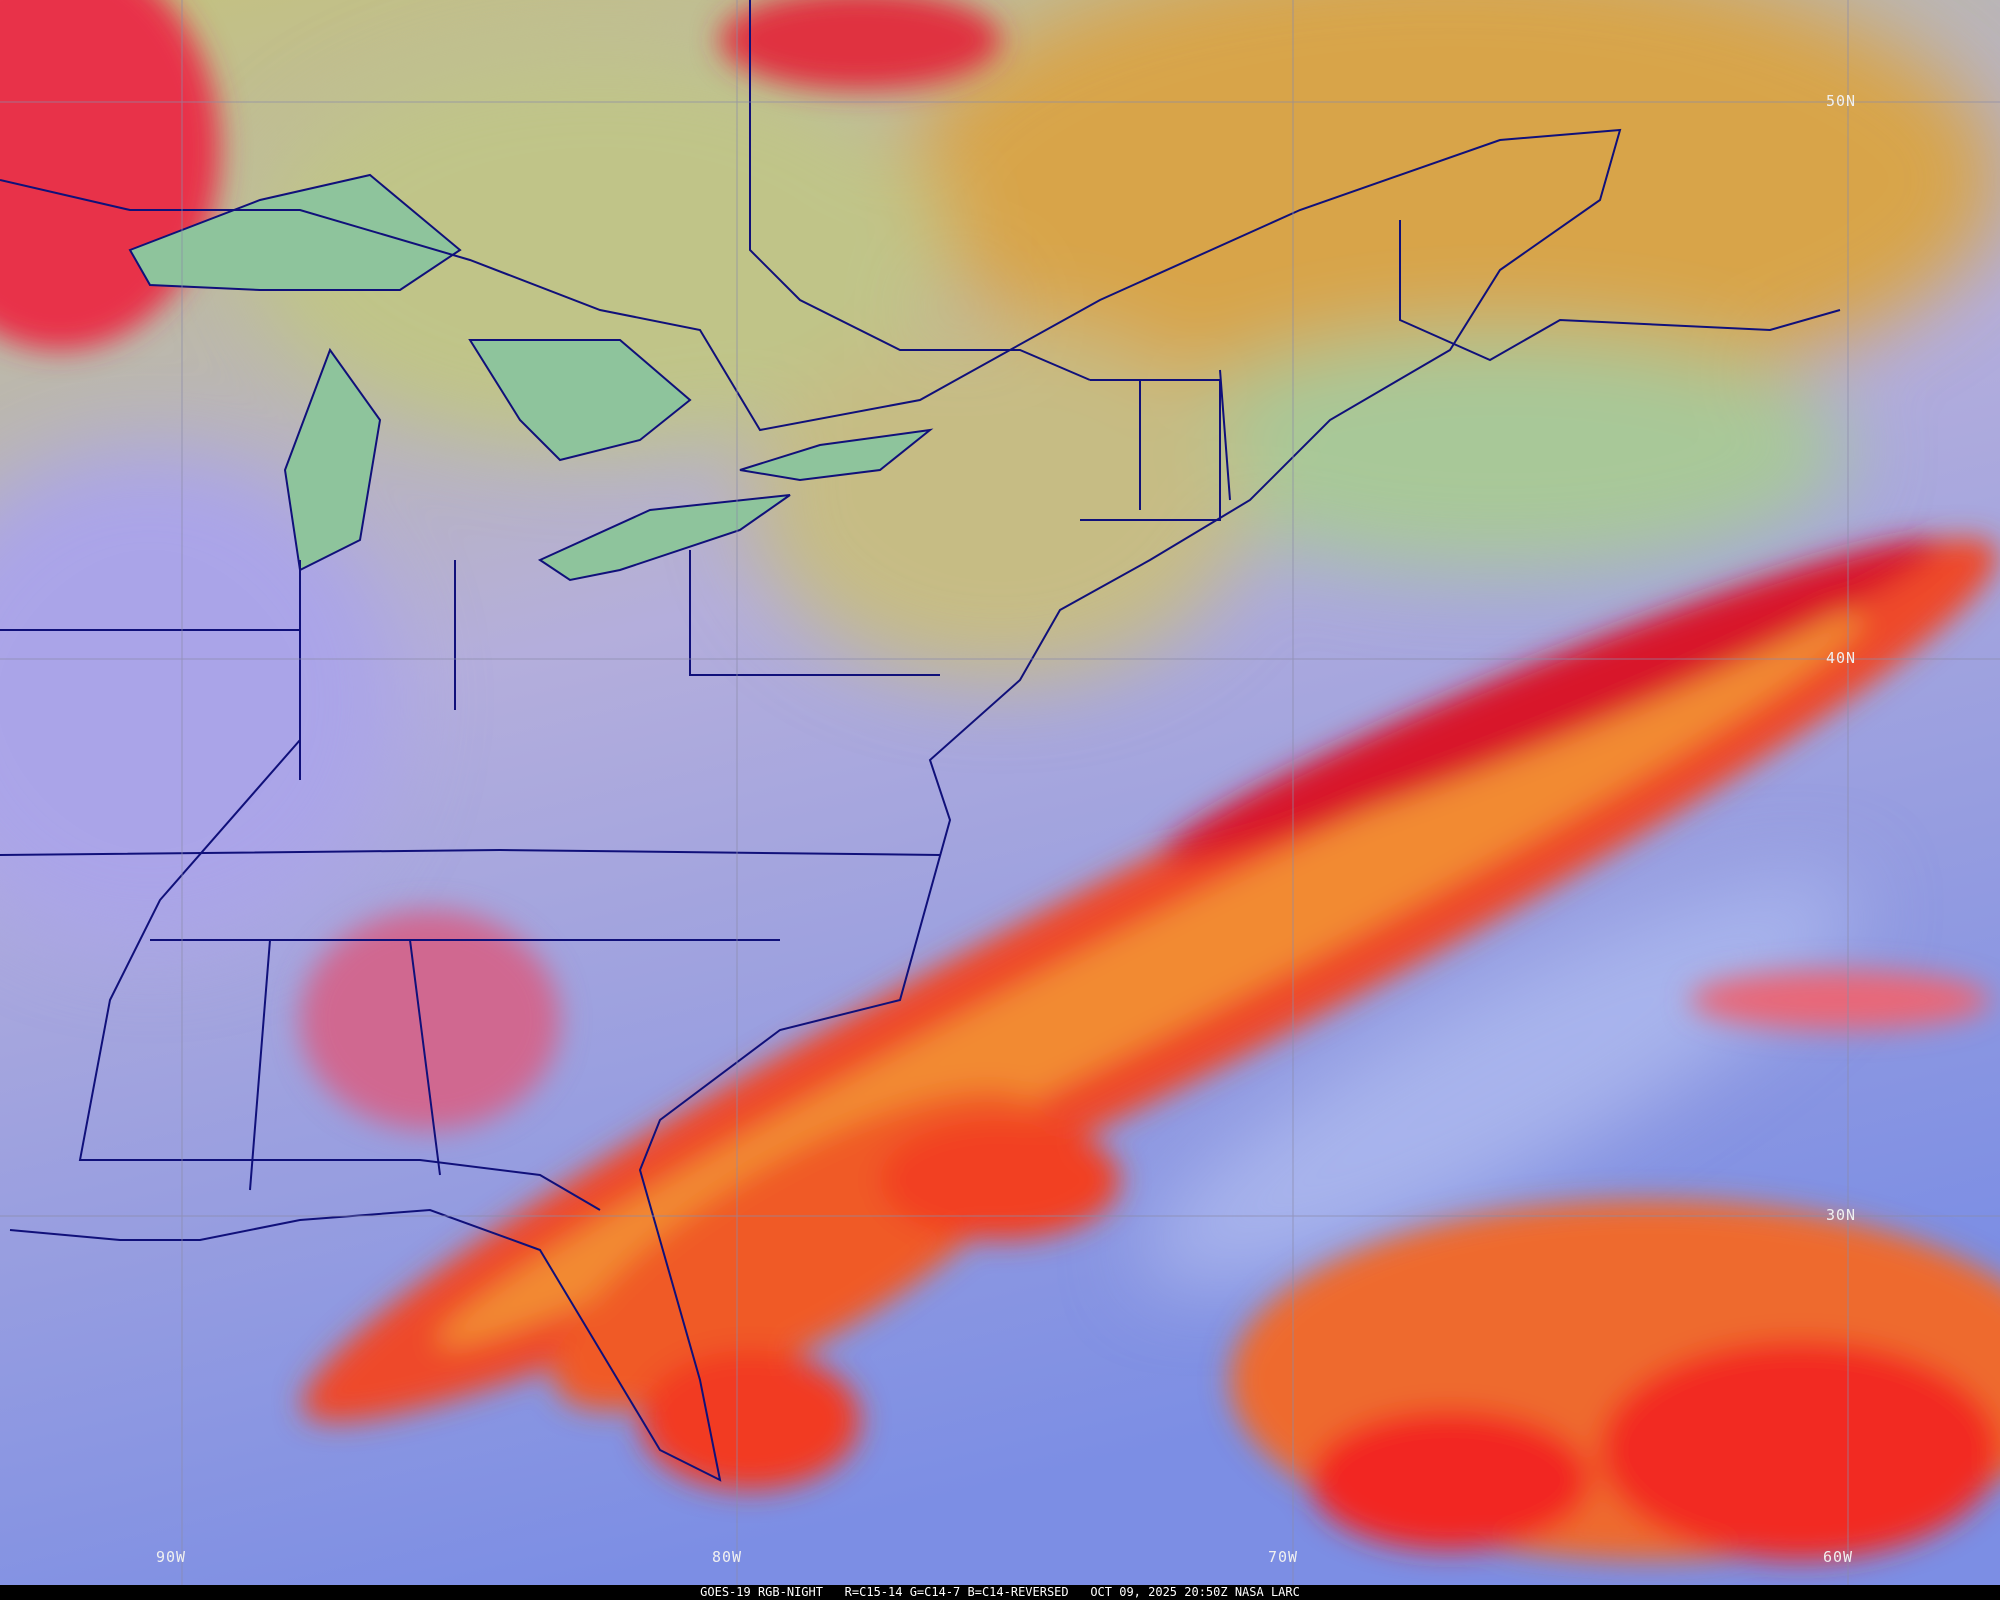  Describe the element at coordinates (171, 1557) in the screenshot. I see `lon-label-90w: 90W` at that location.